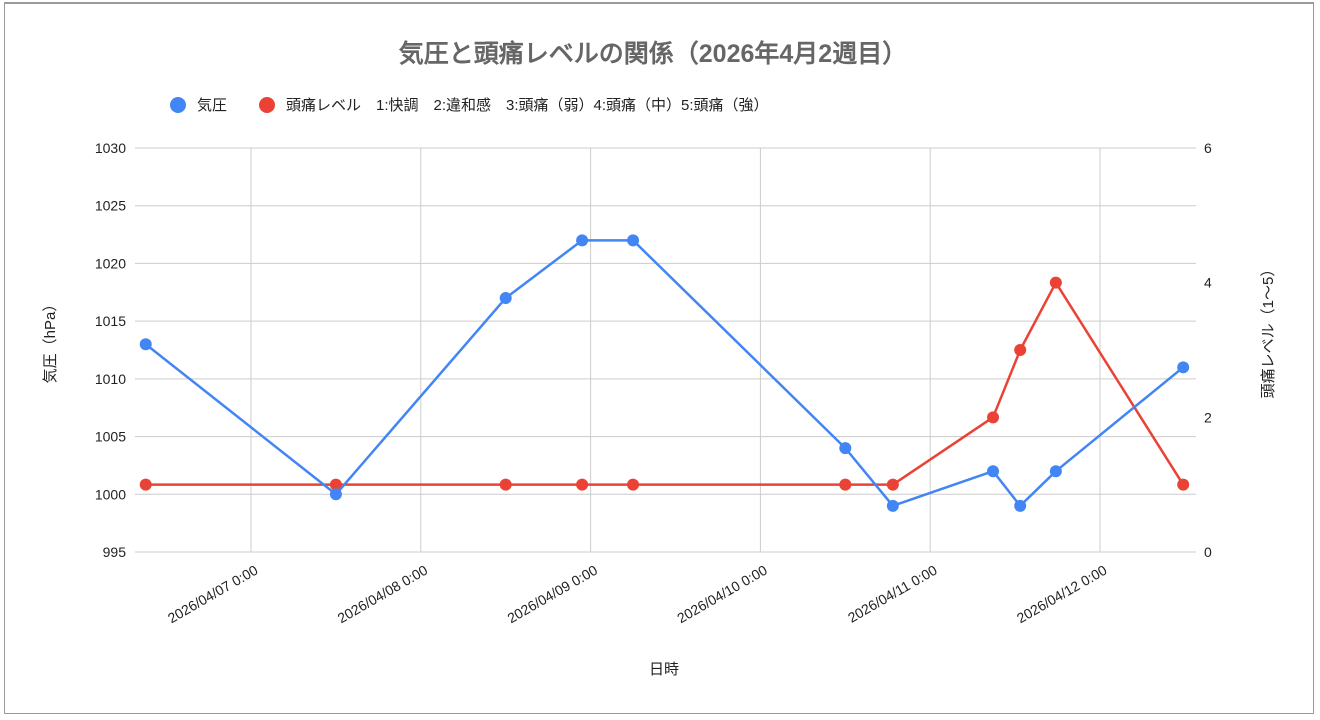 This screenshot has width=1320, height=720. Describe the element at coordinates (1268, 330) in the screenshot. I see `right-axis-title: 頭痛レベル（1〜5）` at that location.